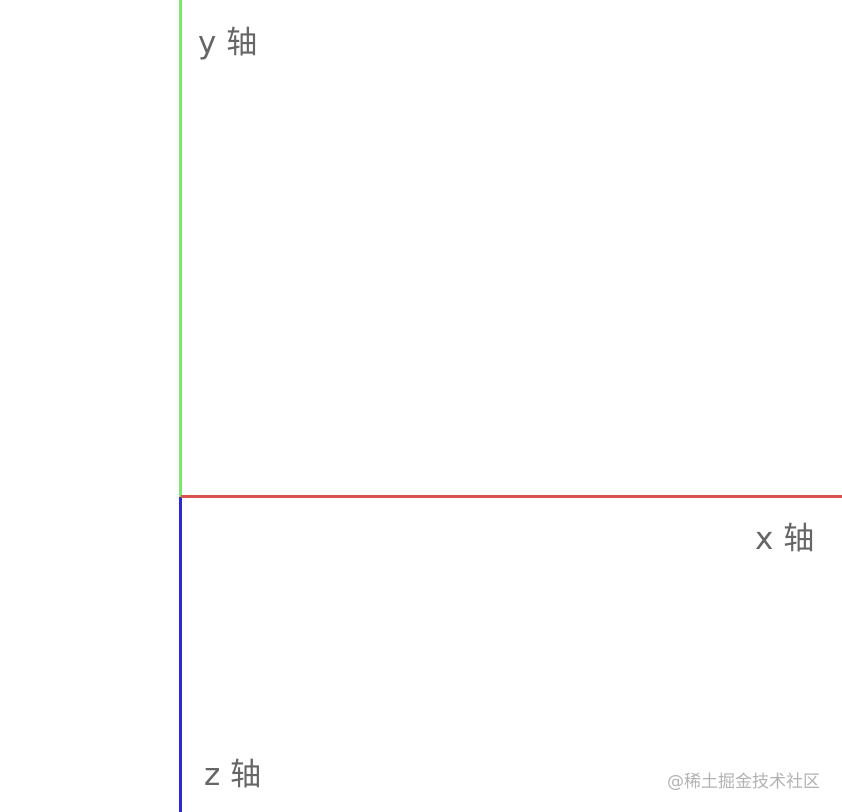  What do you see at coordinates (180, 654) in the screenshot?
I see `z-axis-line` at bounding box center [180, 654].